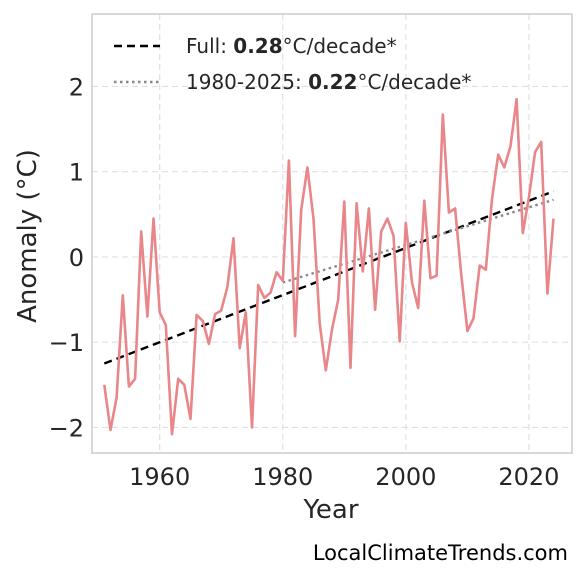 The image size is (585, 580). Describe the element at coordinates (76, 173) in the screenshot. I see `y-tick-label: 1` at that location.